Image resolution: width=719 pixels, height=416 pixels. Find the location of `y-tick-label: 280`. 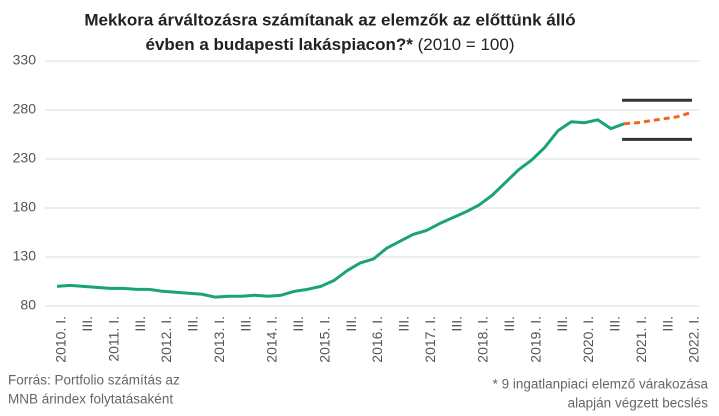

y-tick-label: 280 is located at coordinates (25, 109).